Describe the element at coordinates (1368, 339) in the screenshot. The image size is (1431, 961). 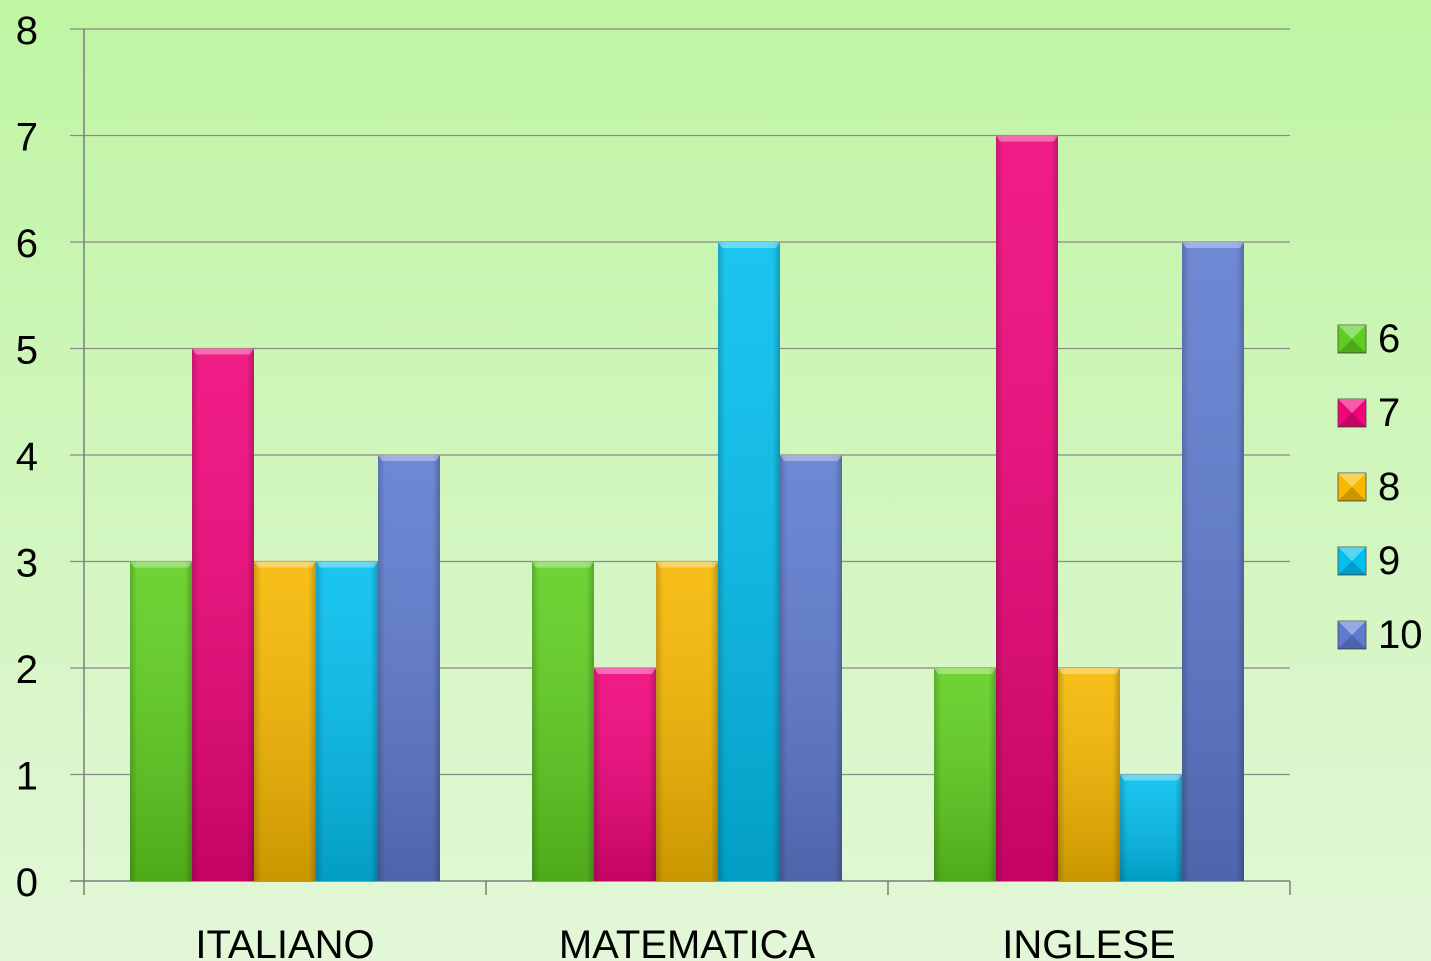
I see `legend-item-6: 6` at that location.